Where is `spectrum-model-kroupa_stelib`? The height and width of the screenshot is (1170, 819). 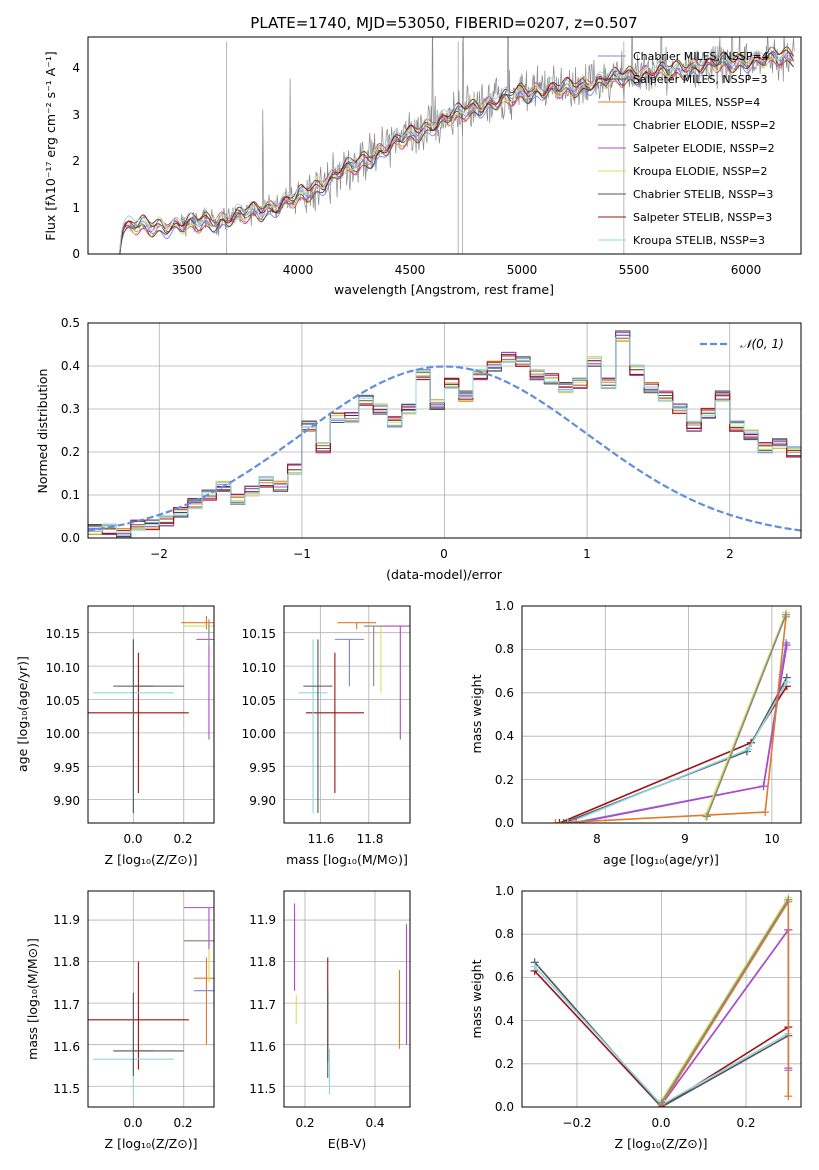 spectrum-model-kroupa_stelib is located at coordinates (457, 148).